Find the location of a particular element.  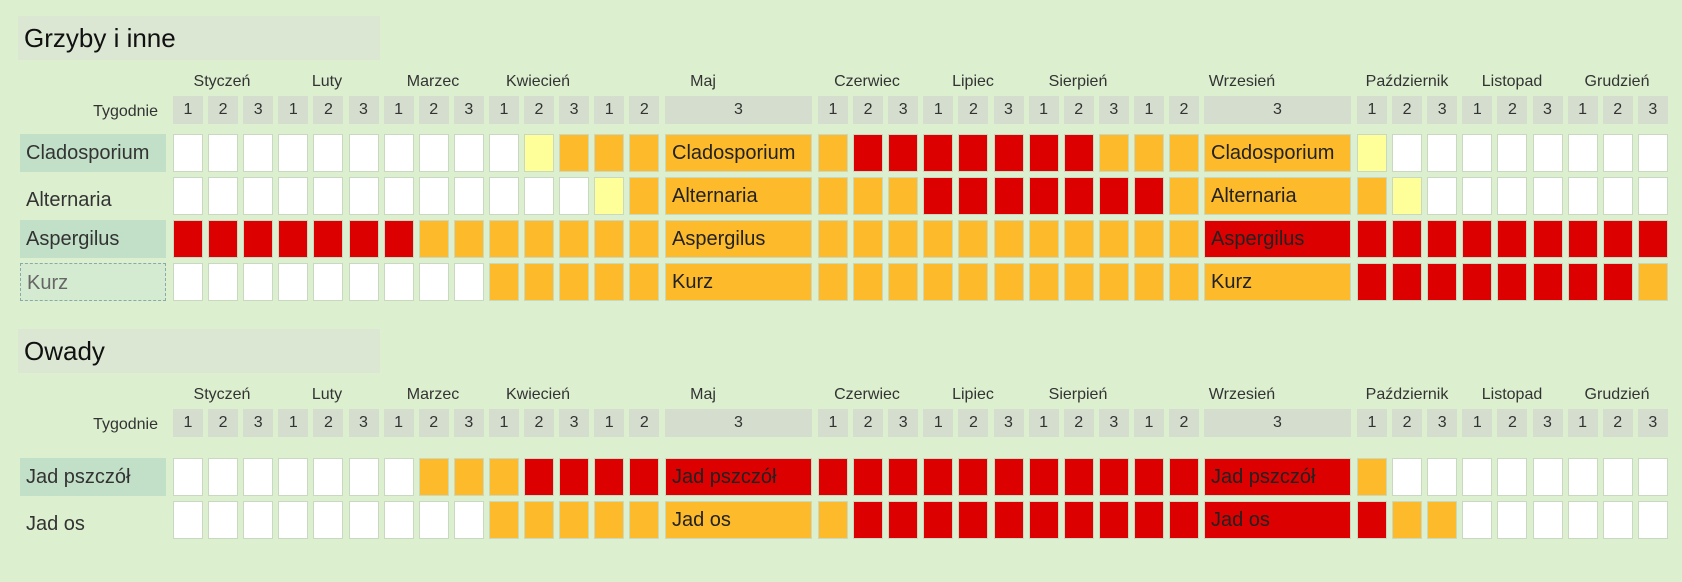

month-label: Listopad is located at coordinates (1512, 394).